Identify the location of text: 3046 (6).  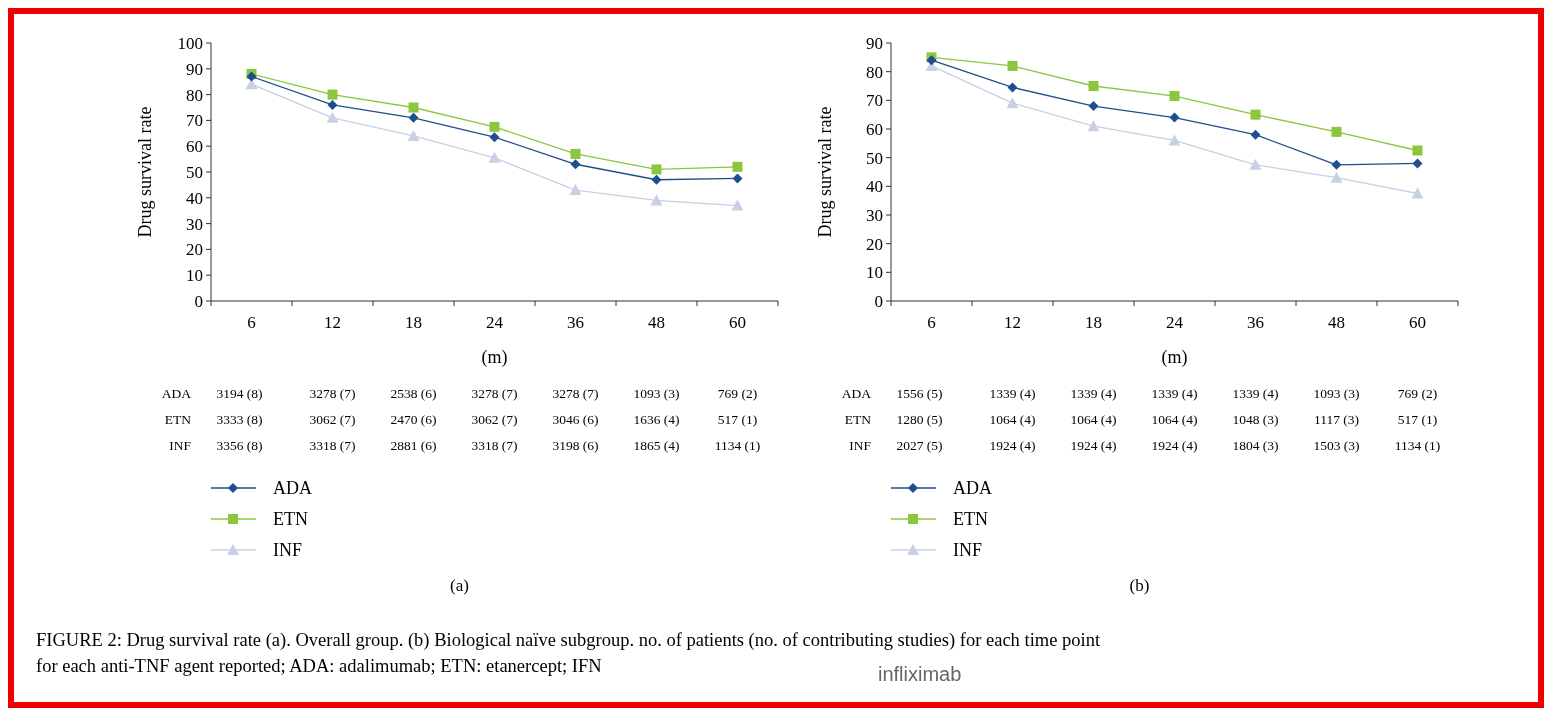
(575, 419).